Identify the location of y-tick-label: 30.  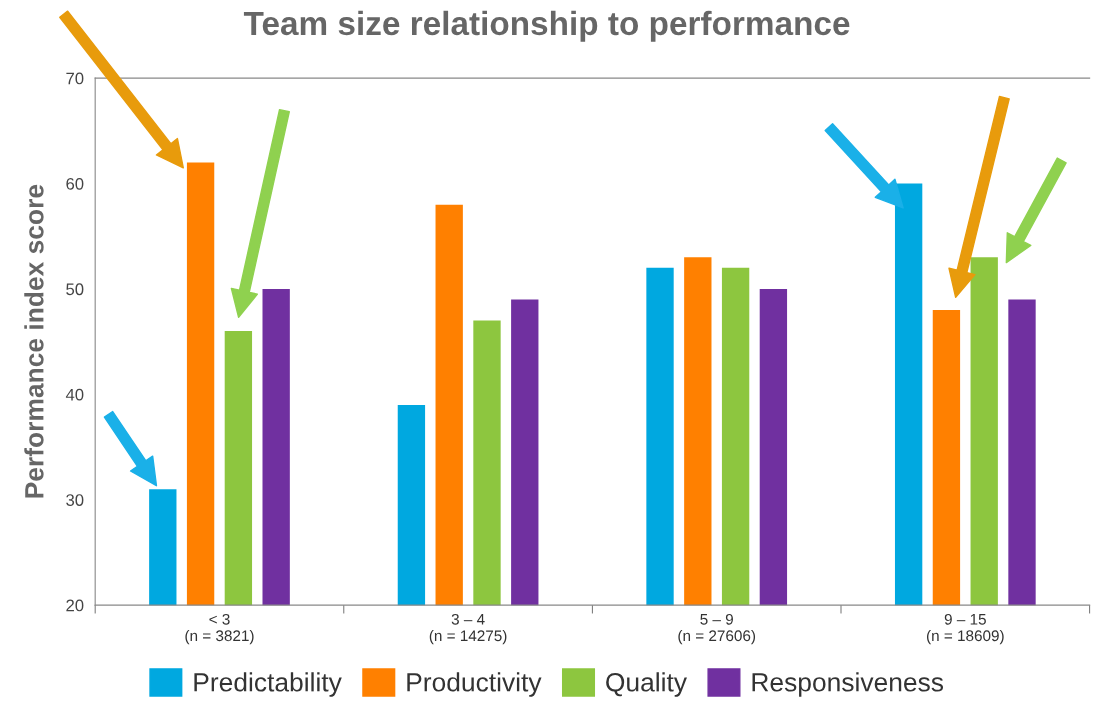
(75, 500).